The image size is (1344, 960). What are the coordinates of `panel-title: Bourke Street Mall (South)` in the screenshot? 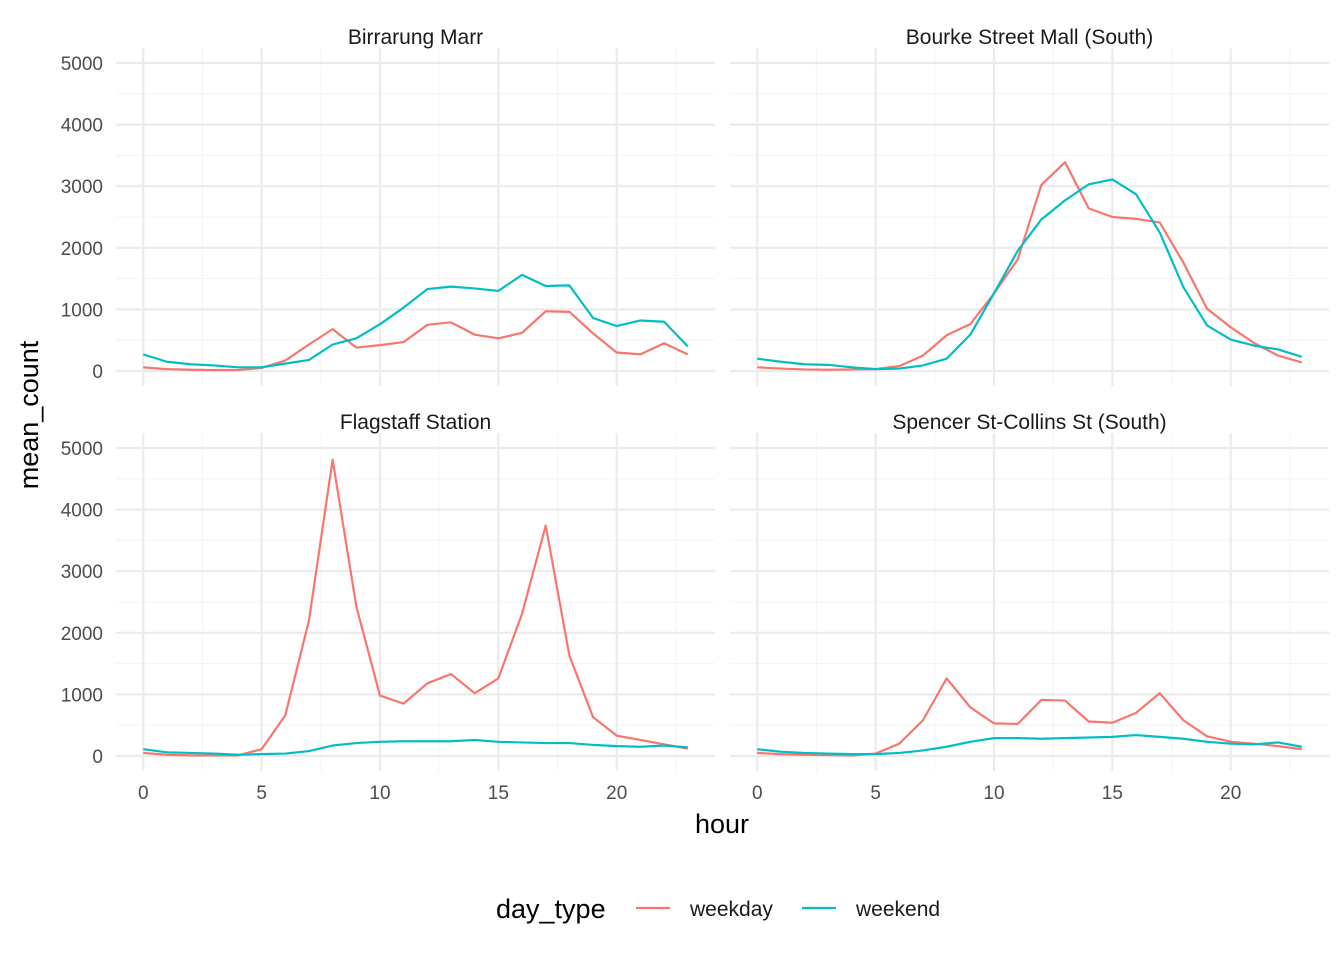 It's located at (1029, 37).